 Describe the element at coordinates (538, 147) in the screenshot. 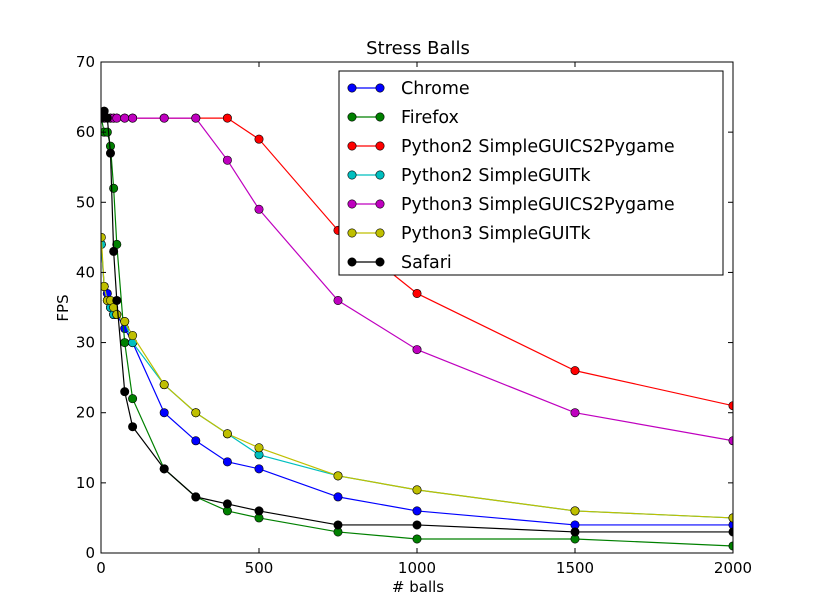

I see `legend-label: Python2 SimpleGUICS2Pygame` at that location.